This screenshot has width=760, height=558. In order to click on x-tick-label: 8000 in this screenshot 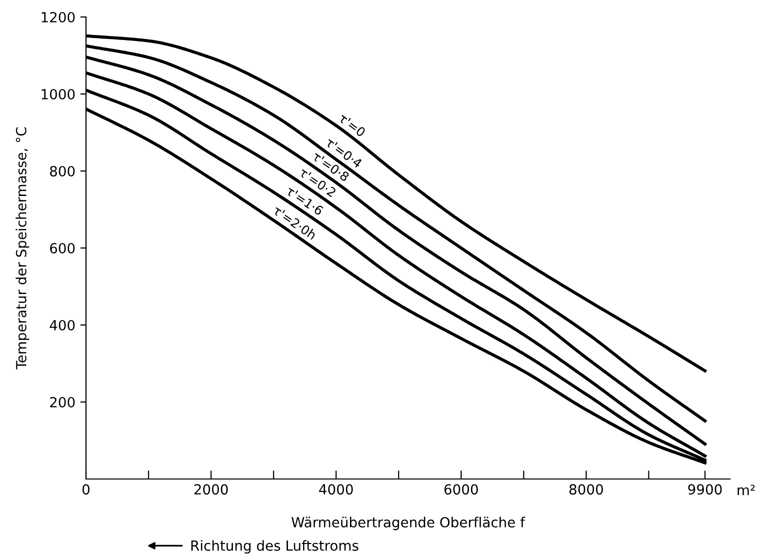, I will do `click(586, 489)`.